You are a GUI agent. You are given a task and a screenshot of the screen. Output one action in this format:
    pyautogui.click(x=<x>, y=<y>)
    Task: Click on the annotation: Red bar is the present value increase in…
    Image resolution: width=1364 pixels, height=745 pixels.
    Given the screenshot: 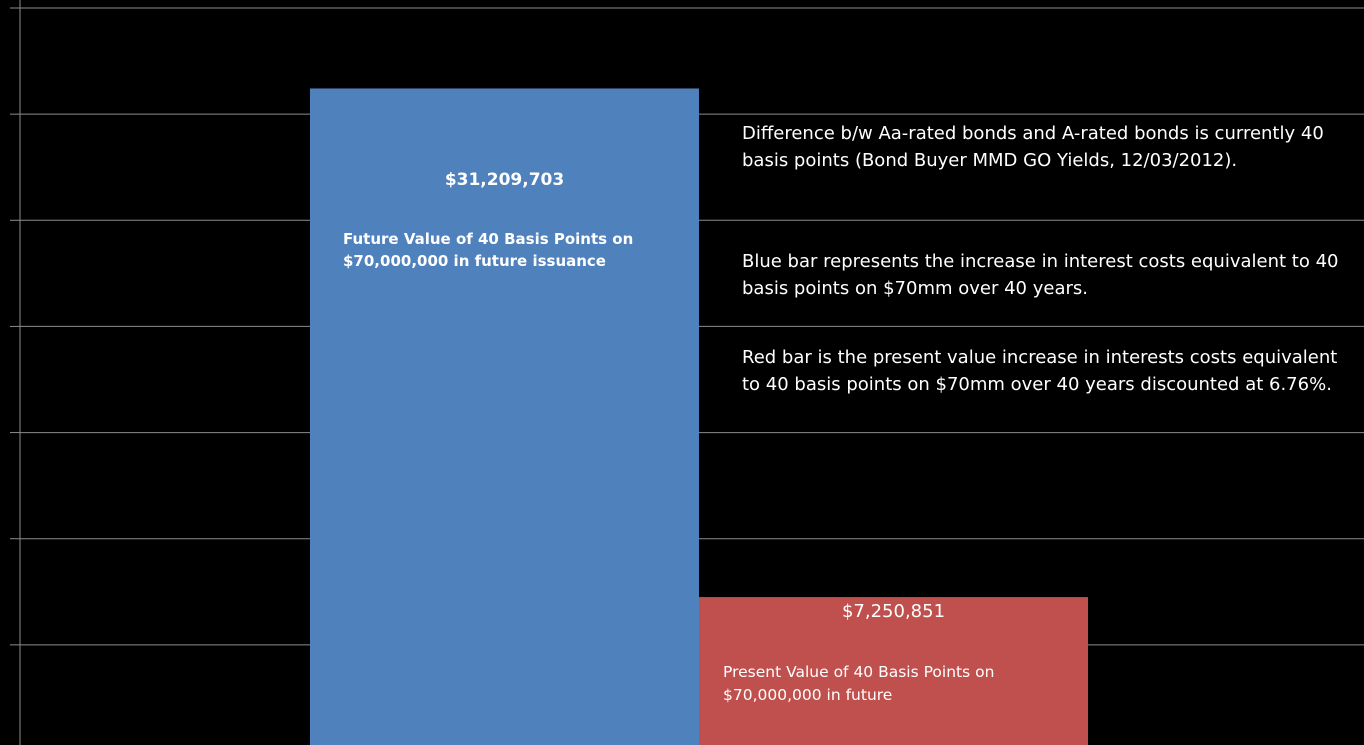 What is the action you would take?
    pyautogui.click(x=1040, y=371)
    